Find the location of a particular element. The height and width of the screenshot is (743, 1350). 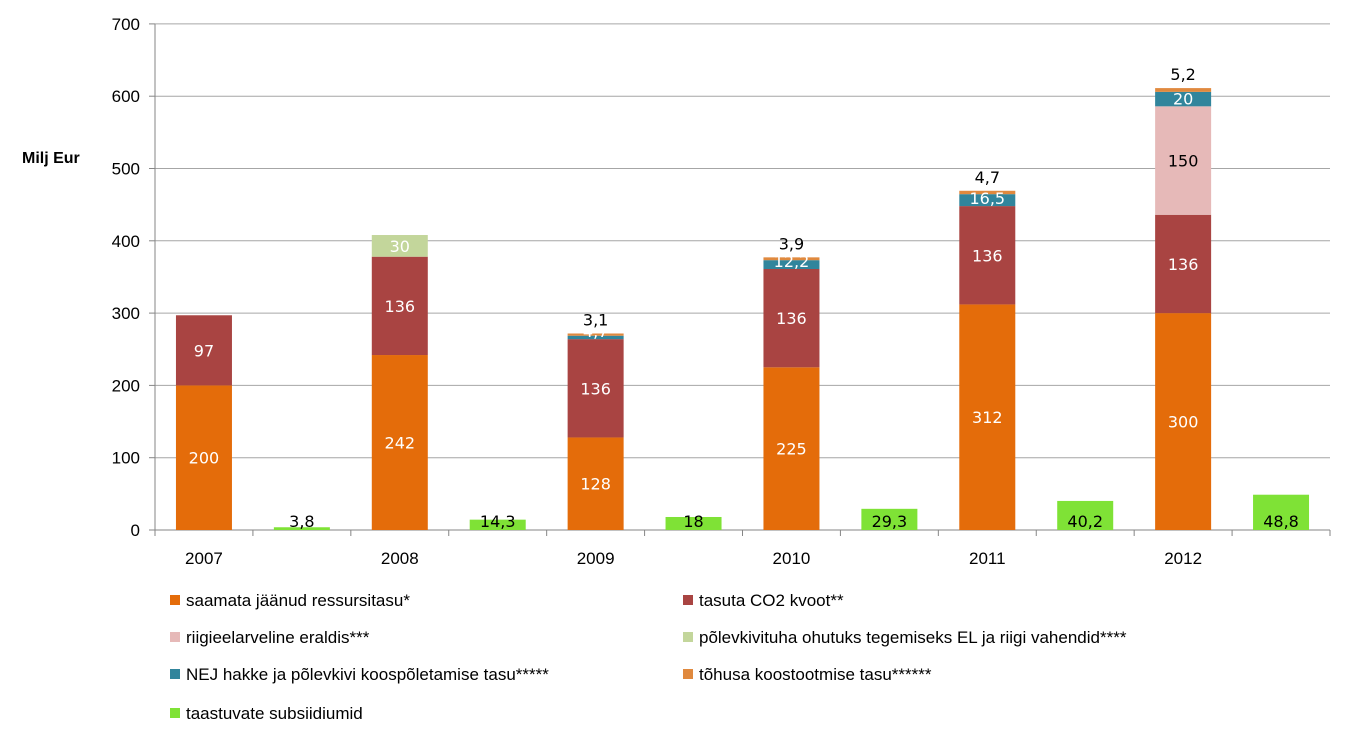

y-tick-label: 600 is located at coordinates (126, 96).